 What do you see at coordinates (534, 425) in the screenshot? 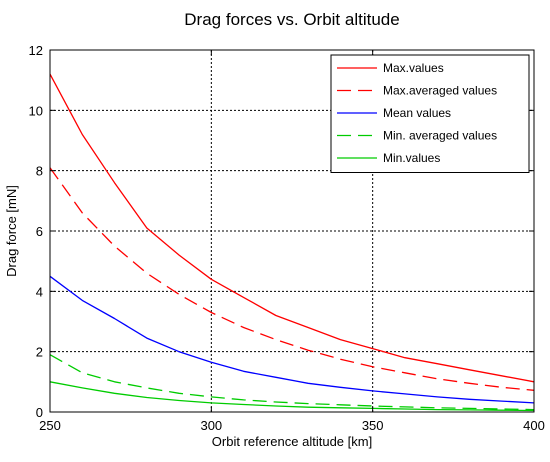
I see `x-tick-label: 400` at bounding box center [534, 425].